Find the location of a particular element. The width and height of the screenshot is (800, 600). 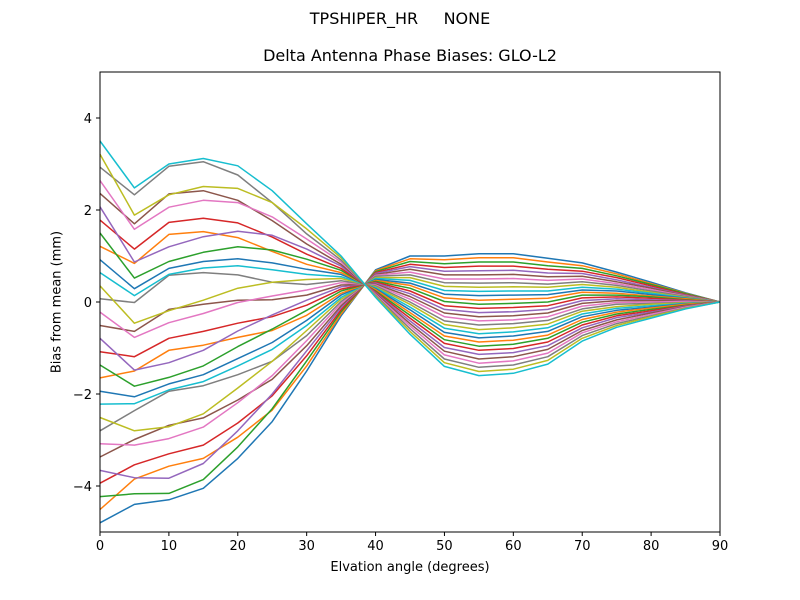

x-tick-label: 10 is located at coordinates (169, 546).